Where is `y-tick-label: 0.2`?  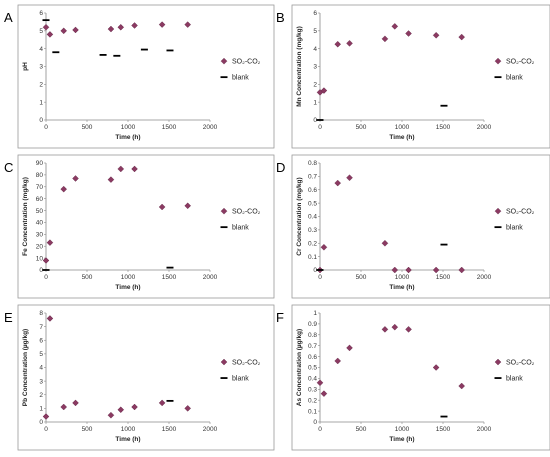 y-tick-label: 0.2 is located at coordinates (312, 400).